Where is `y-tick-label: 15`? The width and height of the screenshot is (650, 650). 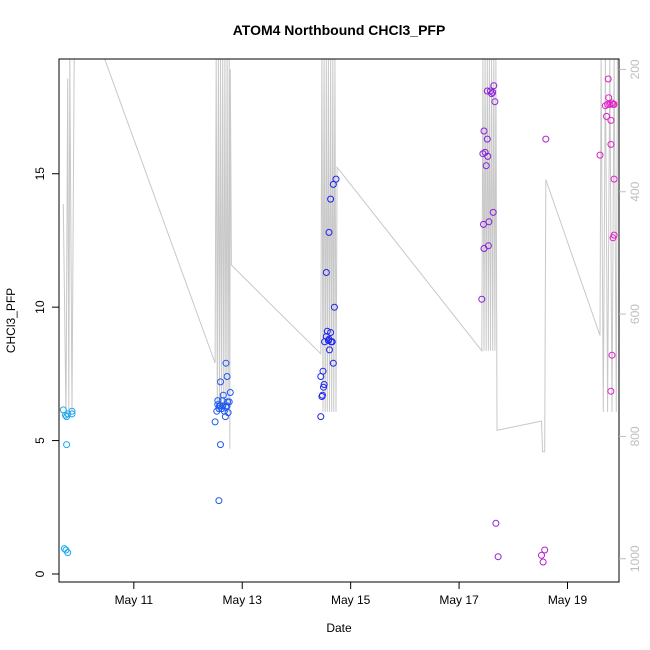
y-tick-label: 15 is located at coordinates (40, 174).